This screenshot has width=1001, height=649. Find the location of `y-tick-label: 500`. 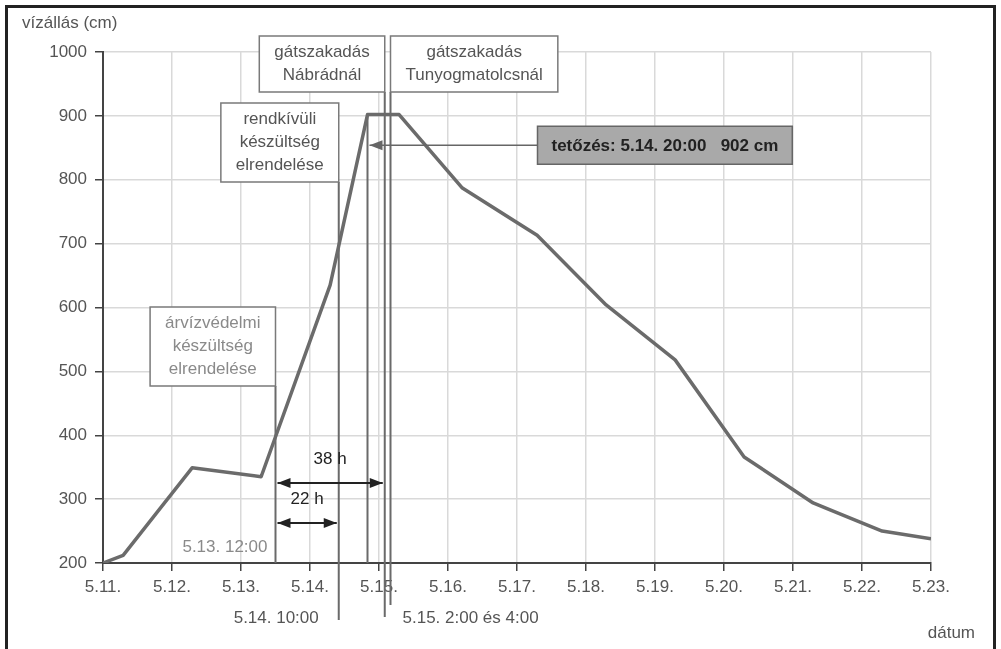

y-tick-label: 500 is located at coordinates (72, 371).